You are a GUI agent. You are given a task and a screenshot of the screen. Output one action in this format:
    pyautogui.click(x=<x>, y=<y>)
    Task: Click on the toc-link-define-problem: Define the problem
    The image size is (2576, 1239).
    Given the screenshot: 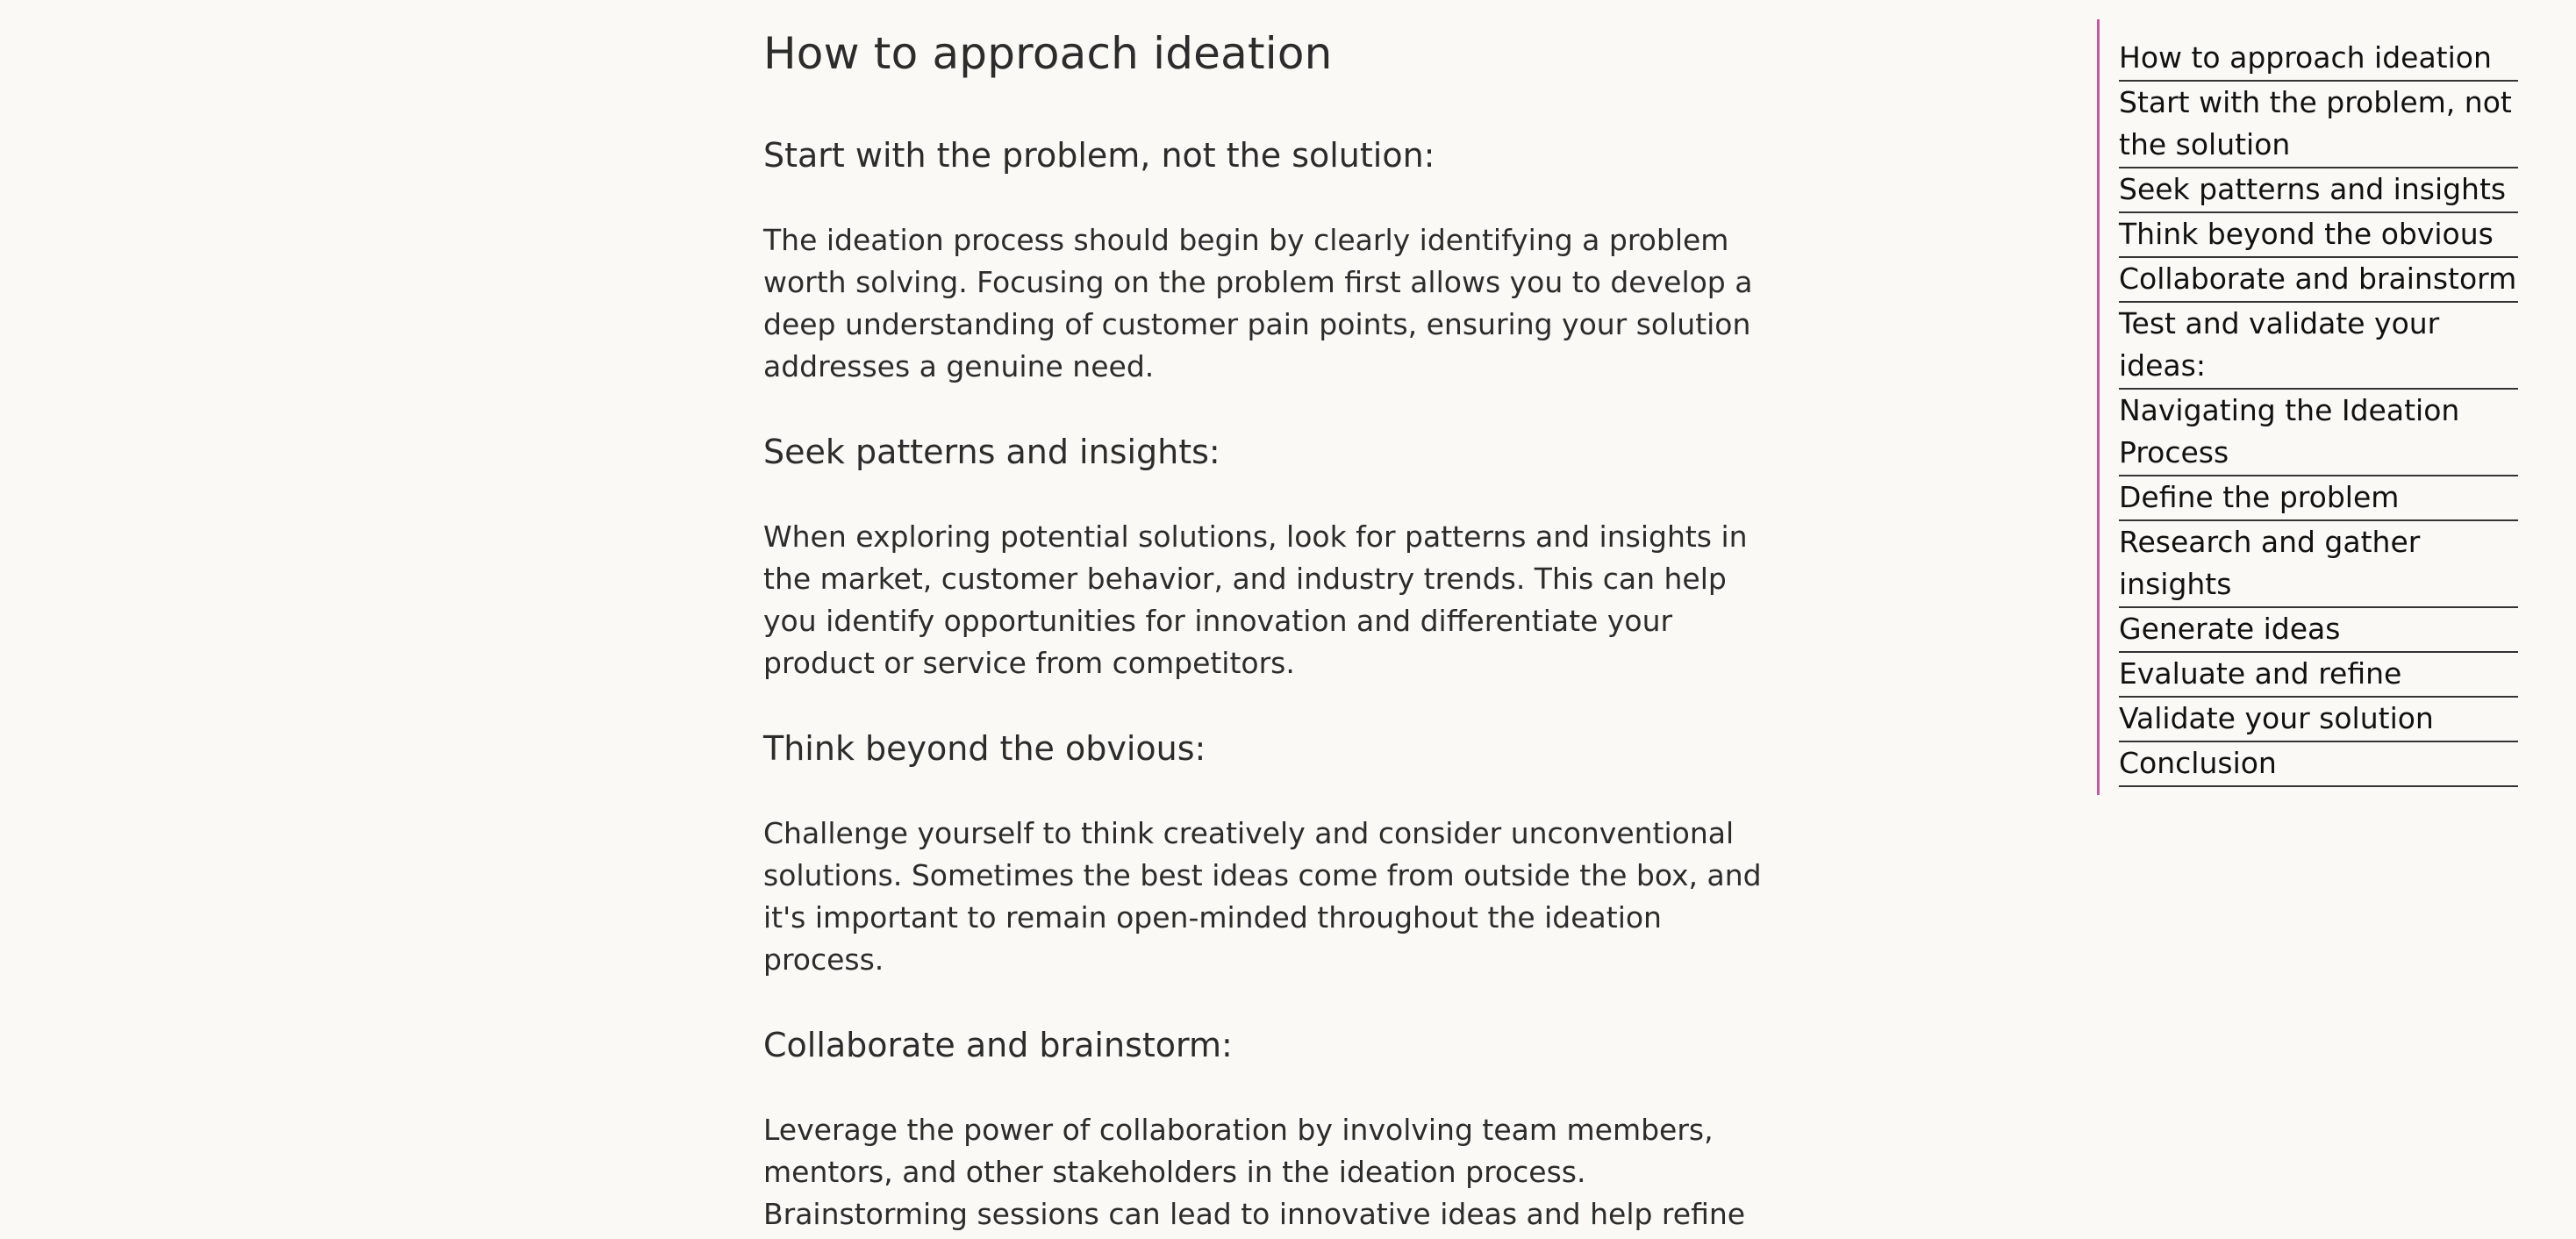 What is the action you would take?
    pyautogui.click(x=2318, y=498)
    